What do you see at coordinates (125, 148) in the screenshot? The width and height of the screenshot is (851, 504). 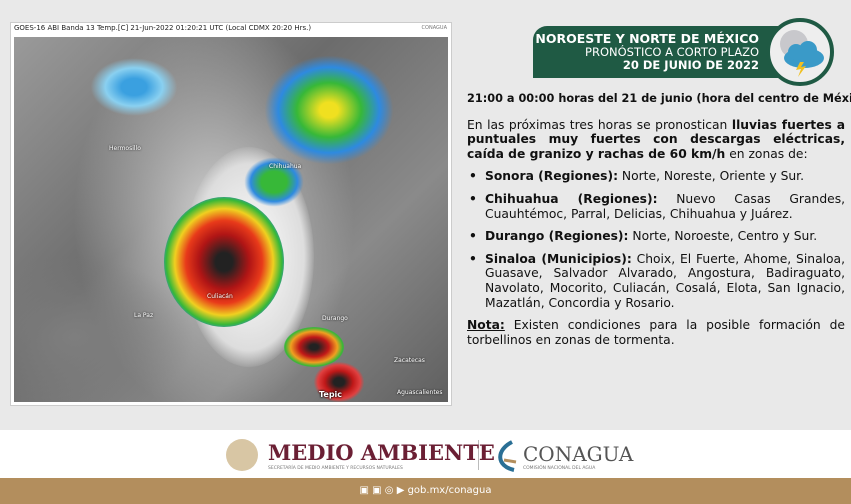 I see `city-label: Hermosillo` at bounding box center [125, 148].